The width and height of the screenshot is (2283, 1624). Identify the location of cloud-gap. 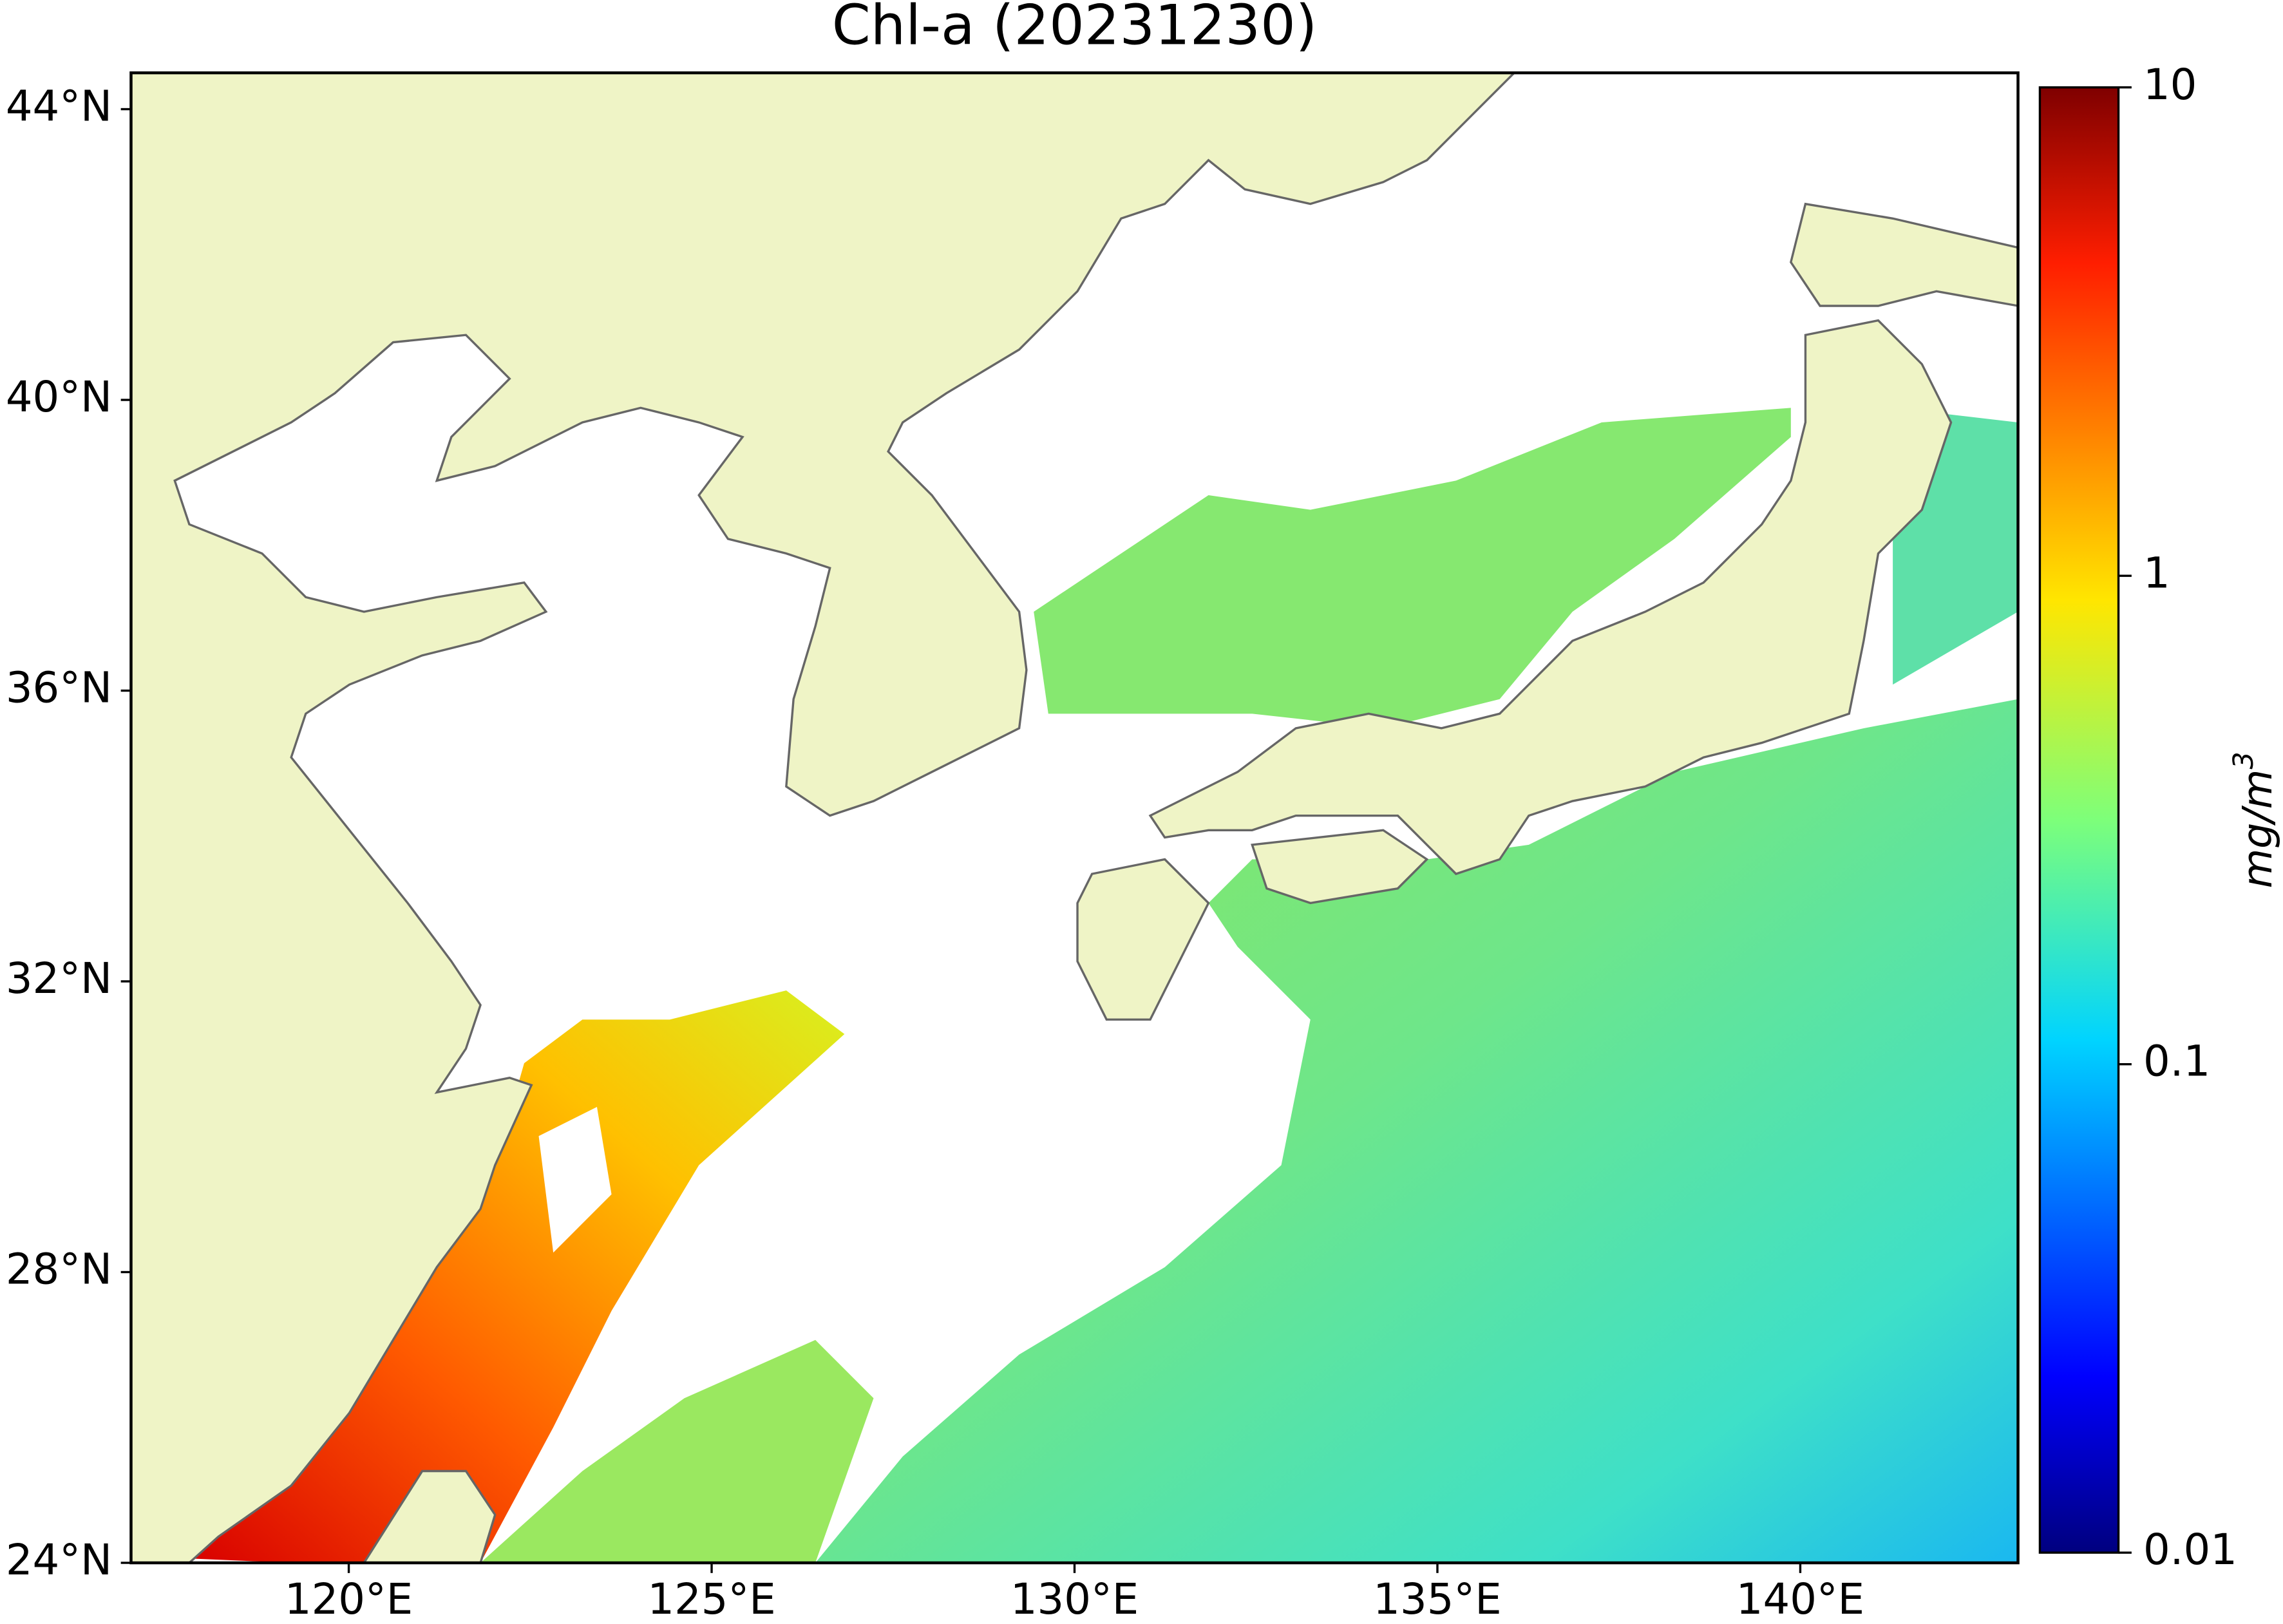
(575, 1180).